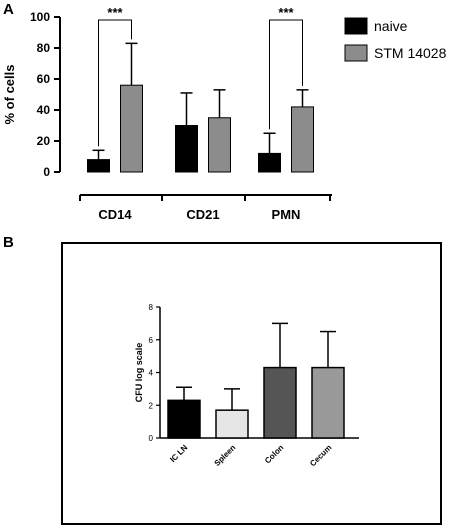 This screenshot has width=454, height=529. What do you see at coordinates (151, 373) in the screenshot?
I see `y-tick-label: 4` at bounding box center [151, 373].